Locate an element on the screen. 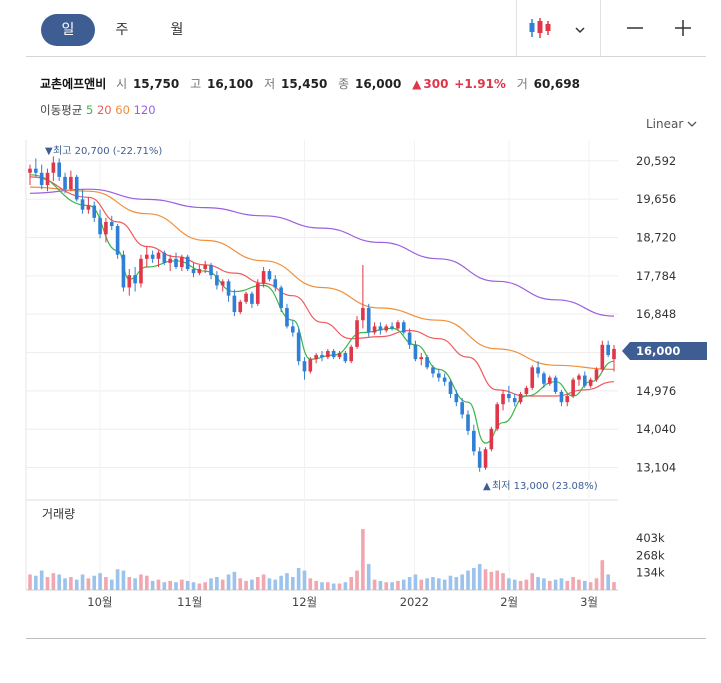 This screenshot has height=683, width=721. high-annotation: 최고 20,700 (-22.71%) is located at coordinates (107, 151).